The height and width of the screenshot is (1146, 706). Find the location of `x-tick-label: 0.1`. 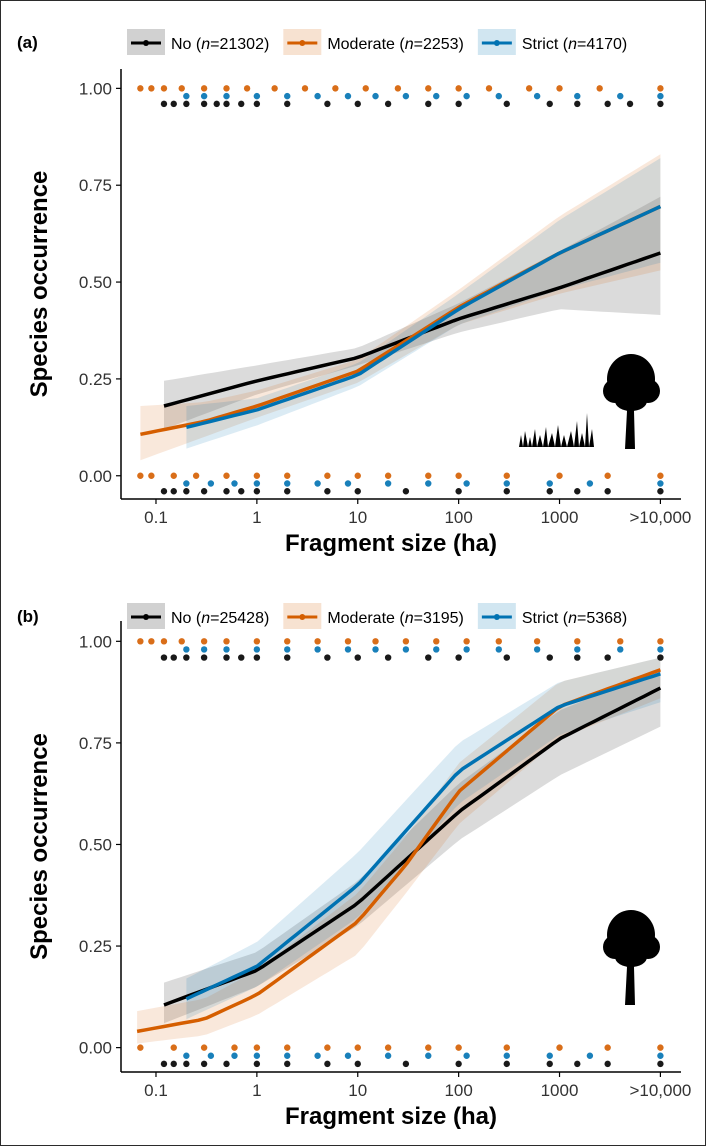

x-tick-label: 0.1 is located at coordinates (156, 517).